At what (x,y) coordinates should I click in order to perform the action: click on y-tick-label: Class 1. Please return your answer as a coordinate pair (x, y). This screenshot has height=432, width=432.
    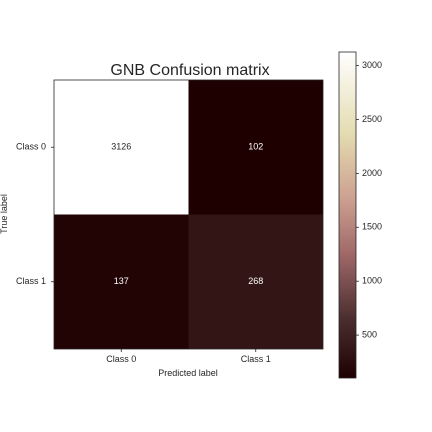
    Looking at the image, I should click on (31, 281).